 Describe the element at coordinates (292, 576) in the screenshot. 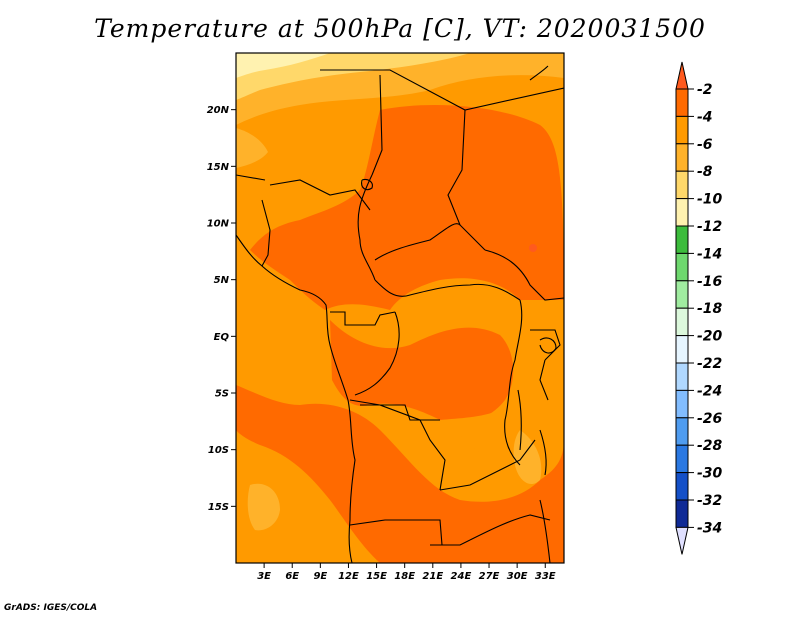

I see `lon-tick-label: 6E` at that location.